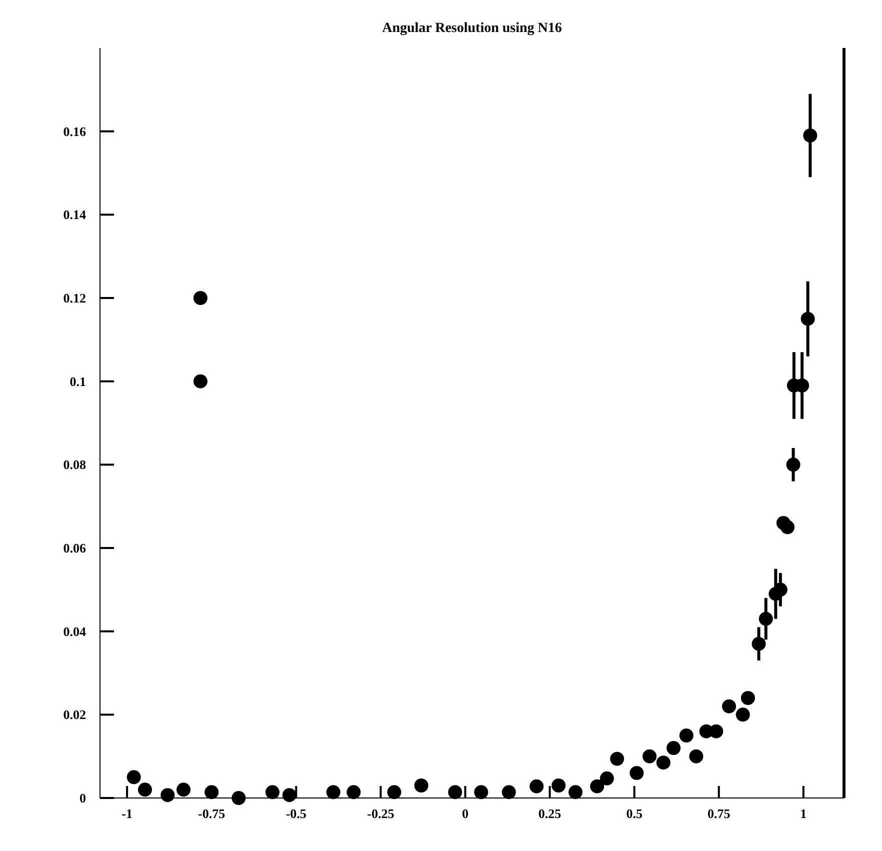  Describe the element at coordinates (465, 813) in the screenshot. I see `x-tick-label: 0` at that location.